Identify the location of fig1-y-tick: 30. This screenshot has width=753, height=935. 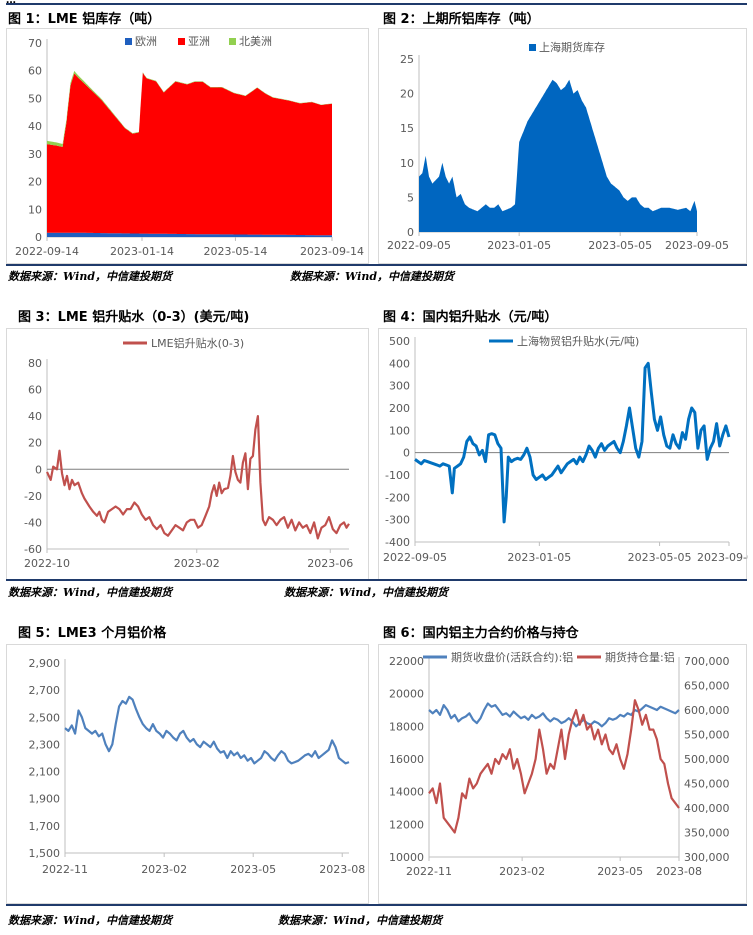
(35, 154).